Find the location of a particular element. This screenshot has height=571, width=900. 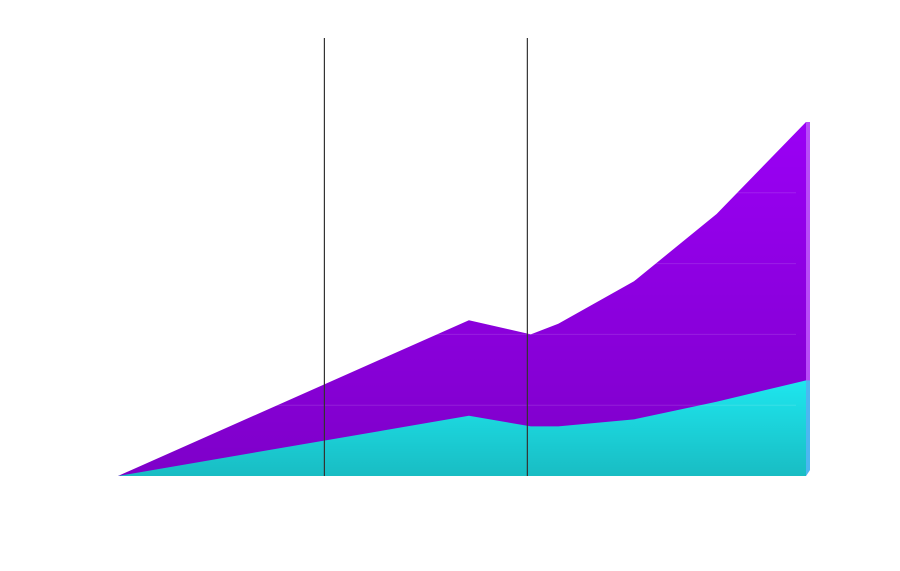

area-shade is located at coordinates (462, 428).